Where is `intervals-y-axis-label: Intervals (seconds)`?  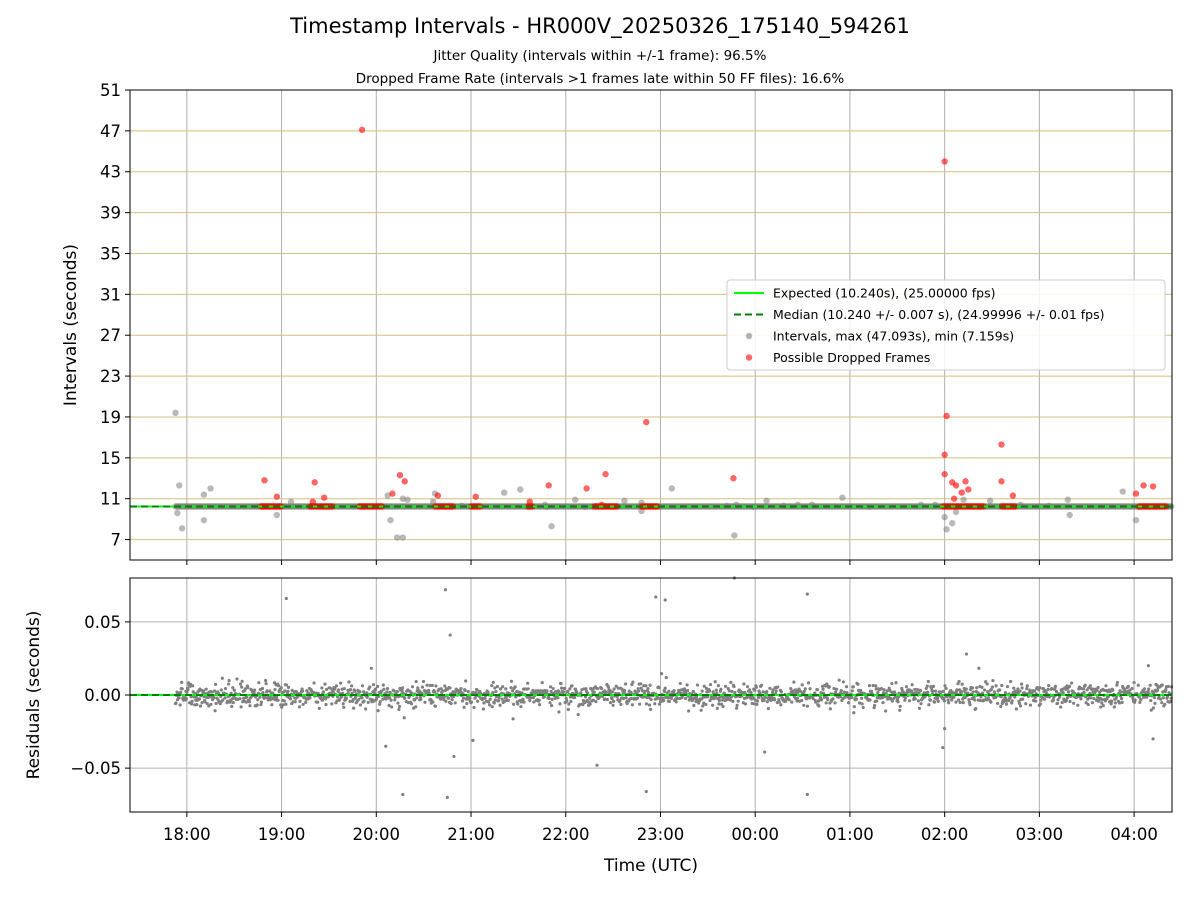
intervals-y-axis-label: Intervals (seconds) is located at coordinates (71, 325).